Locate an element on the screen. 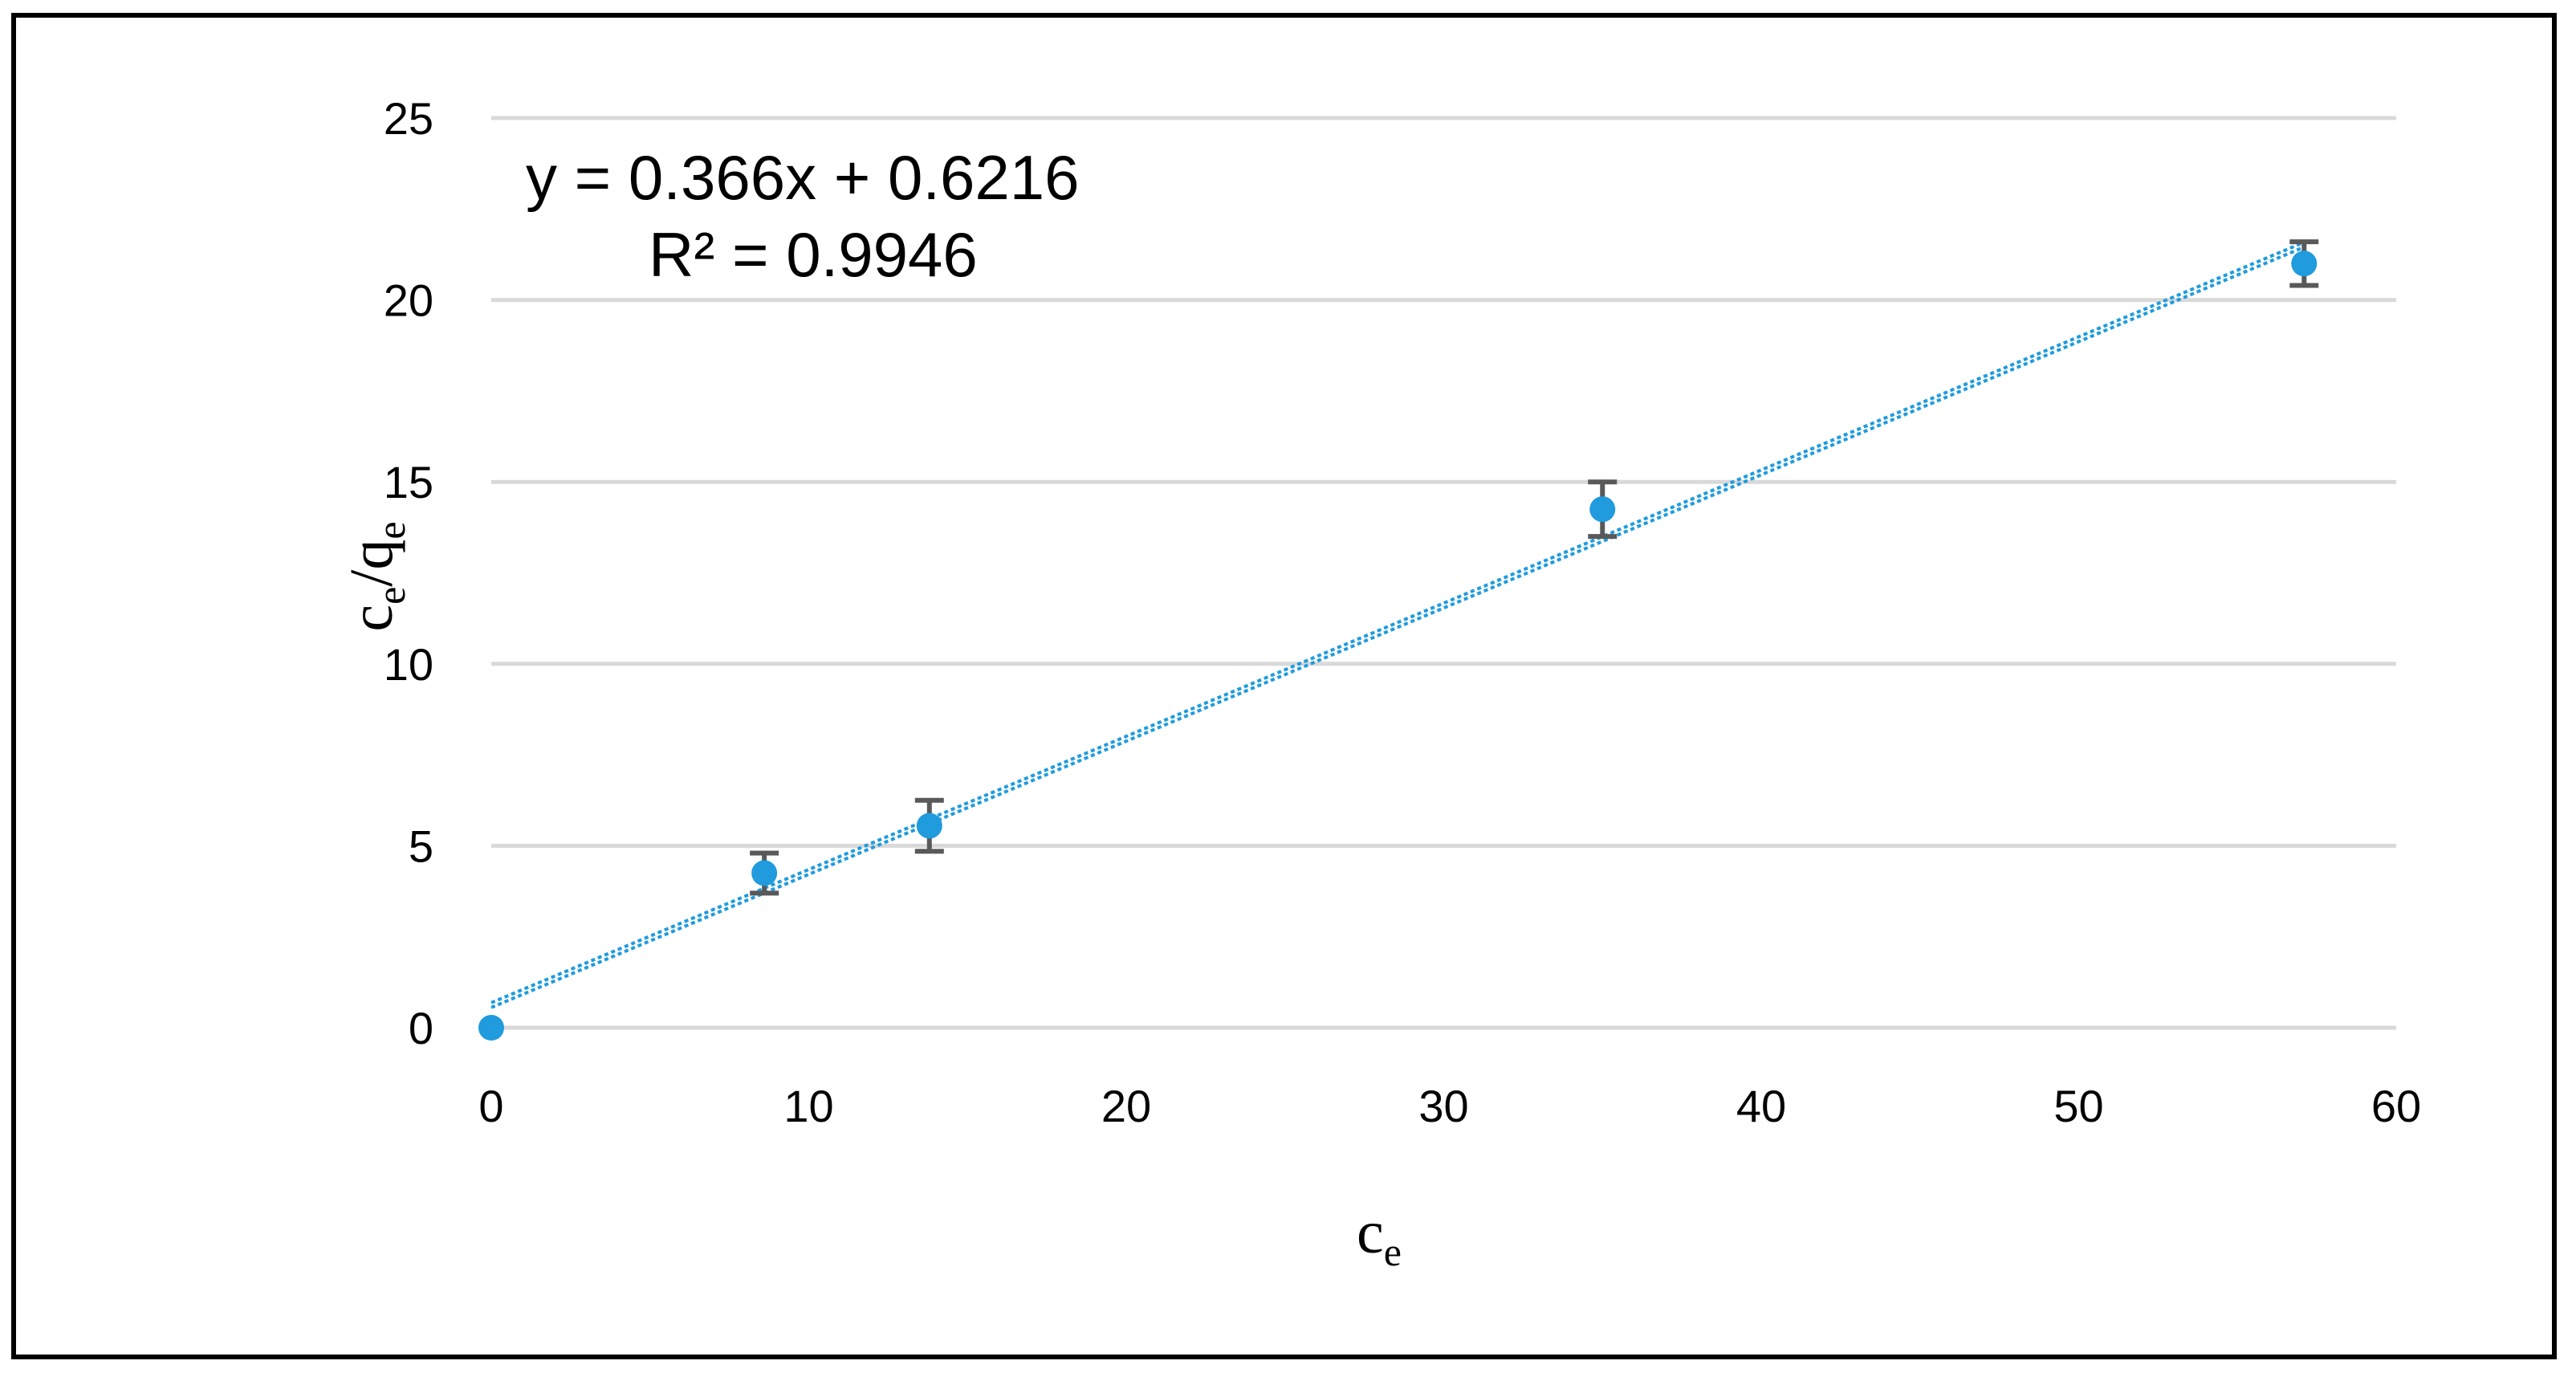 The height and width of the screenshot is (1377, 2576). x-tick-label: 10 is located at coordinates (808, 1106).